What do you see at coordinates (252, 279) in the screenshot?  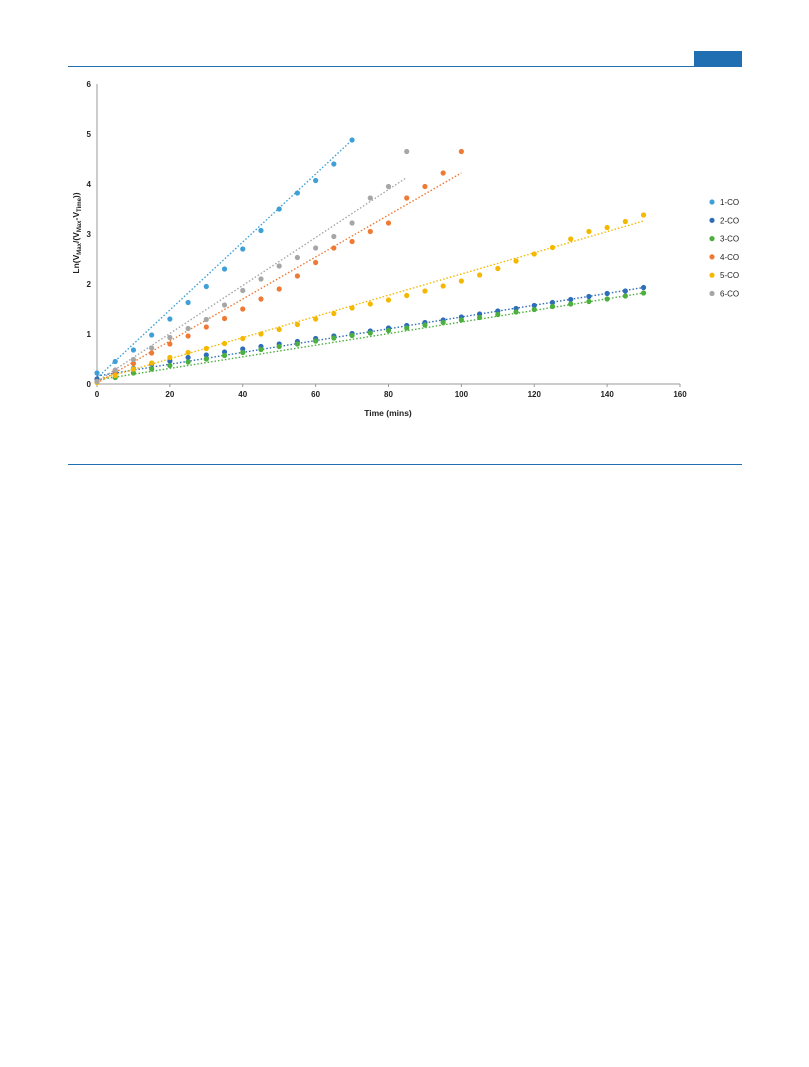 I see `trendline-6-CO` at bounding box center [252, 279].